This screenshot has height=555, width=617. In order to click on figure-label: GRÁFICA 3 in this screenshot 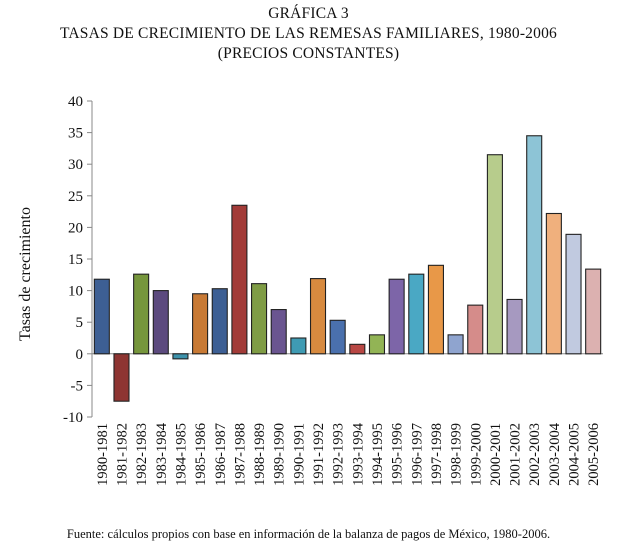, I will do `click(308, 13)`.